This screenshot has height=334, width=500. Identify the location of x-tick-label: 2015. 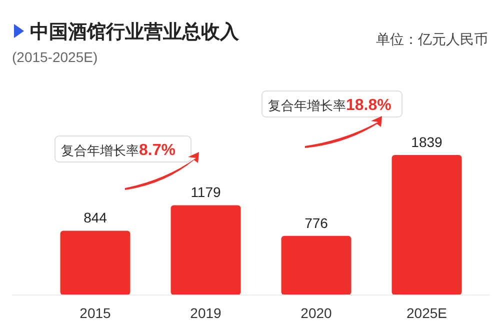
(96, 313).